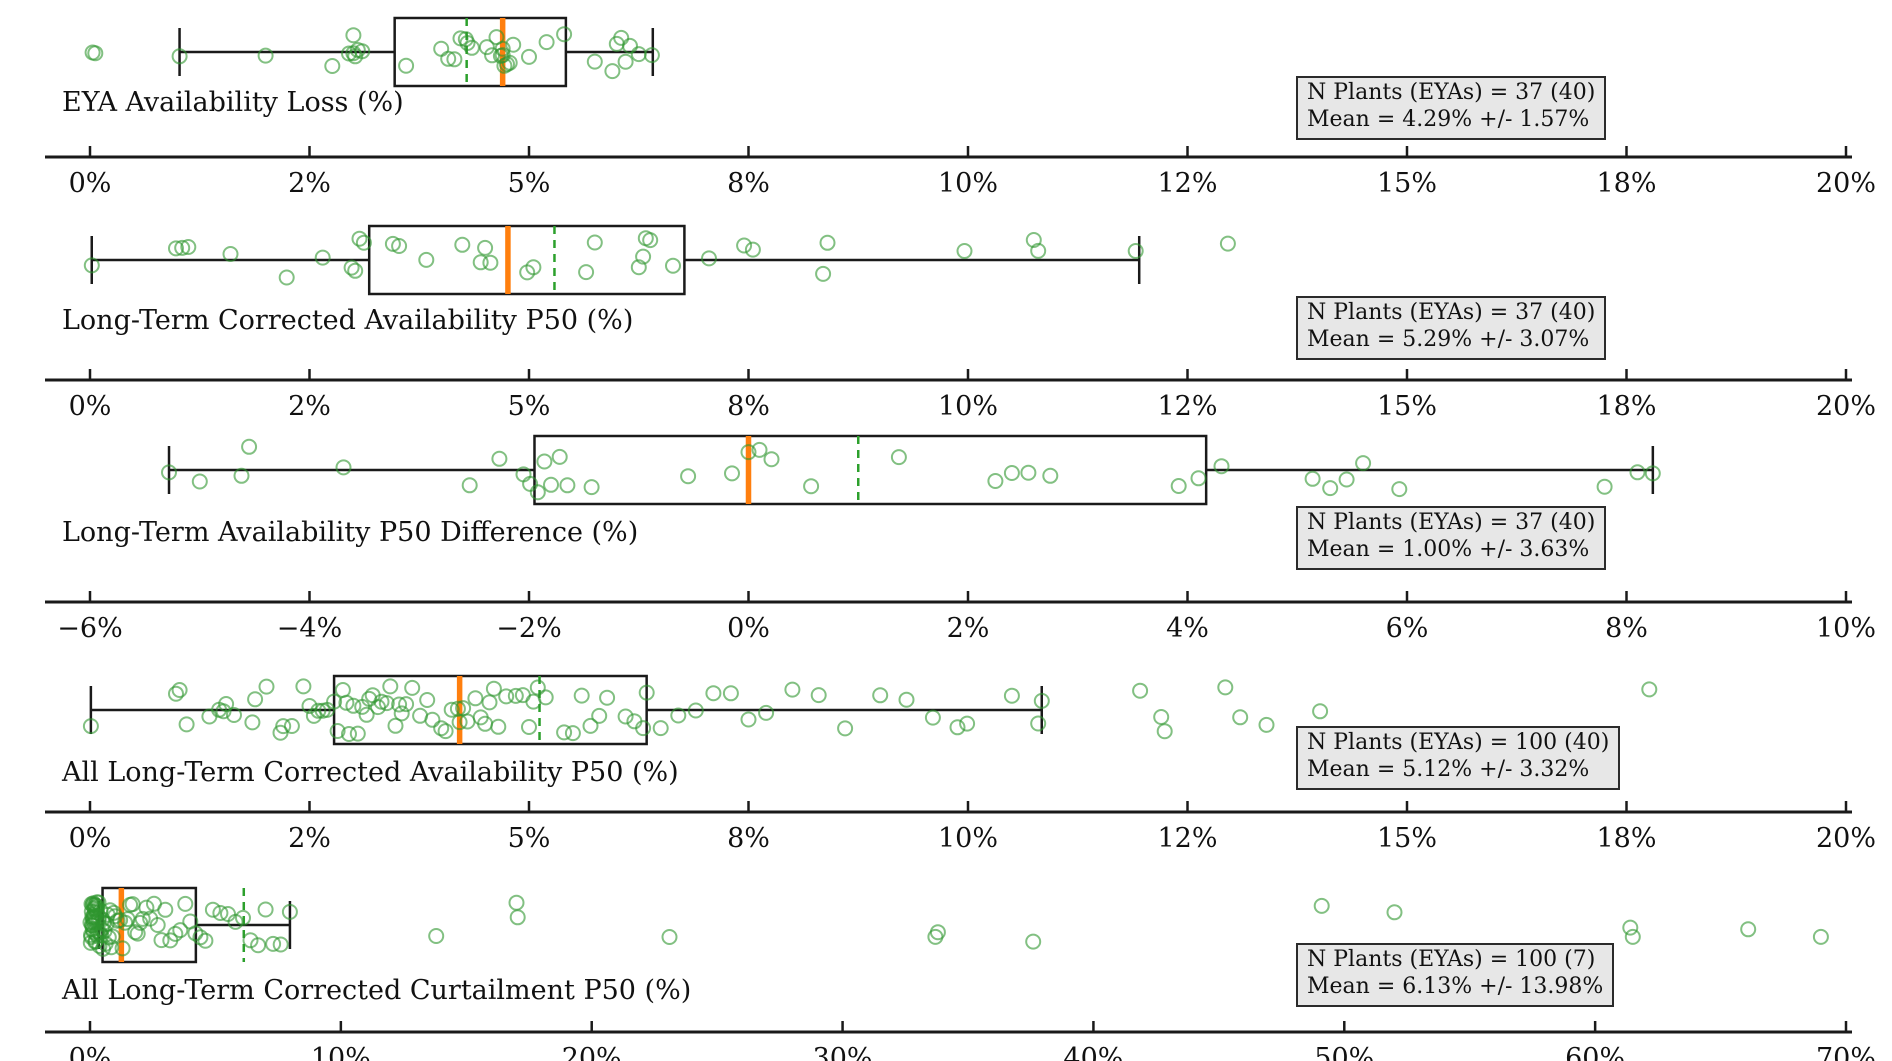  Describe the element at coordinates (1451, 92) in the screenshot. I see `stats-n-plants: N Plants (EYAs) = 37 (40)` at that location.